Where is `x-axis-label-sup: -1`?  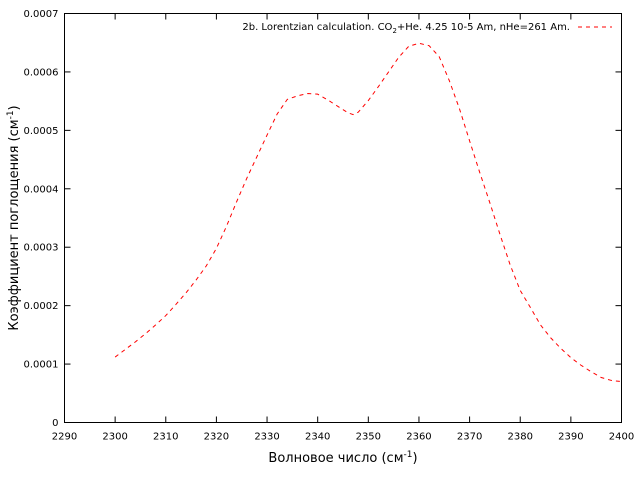
x-axis-label-sup: -1 is located at coordinates (408, 455).